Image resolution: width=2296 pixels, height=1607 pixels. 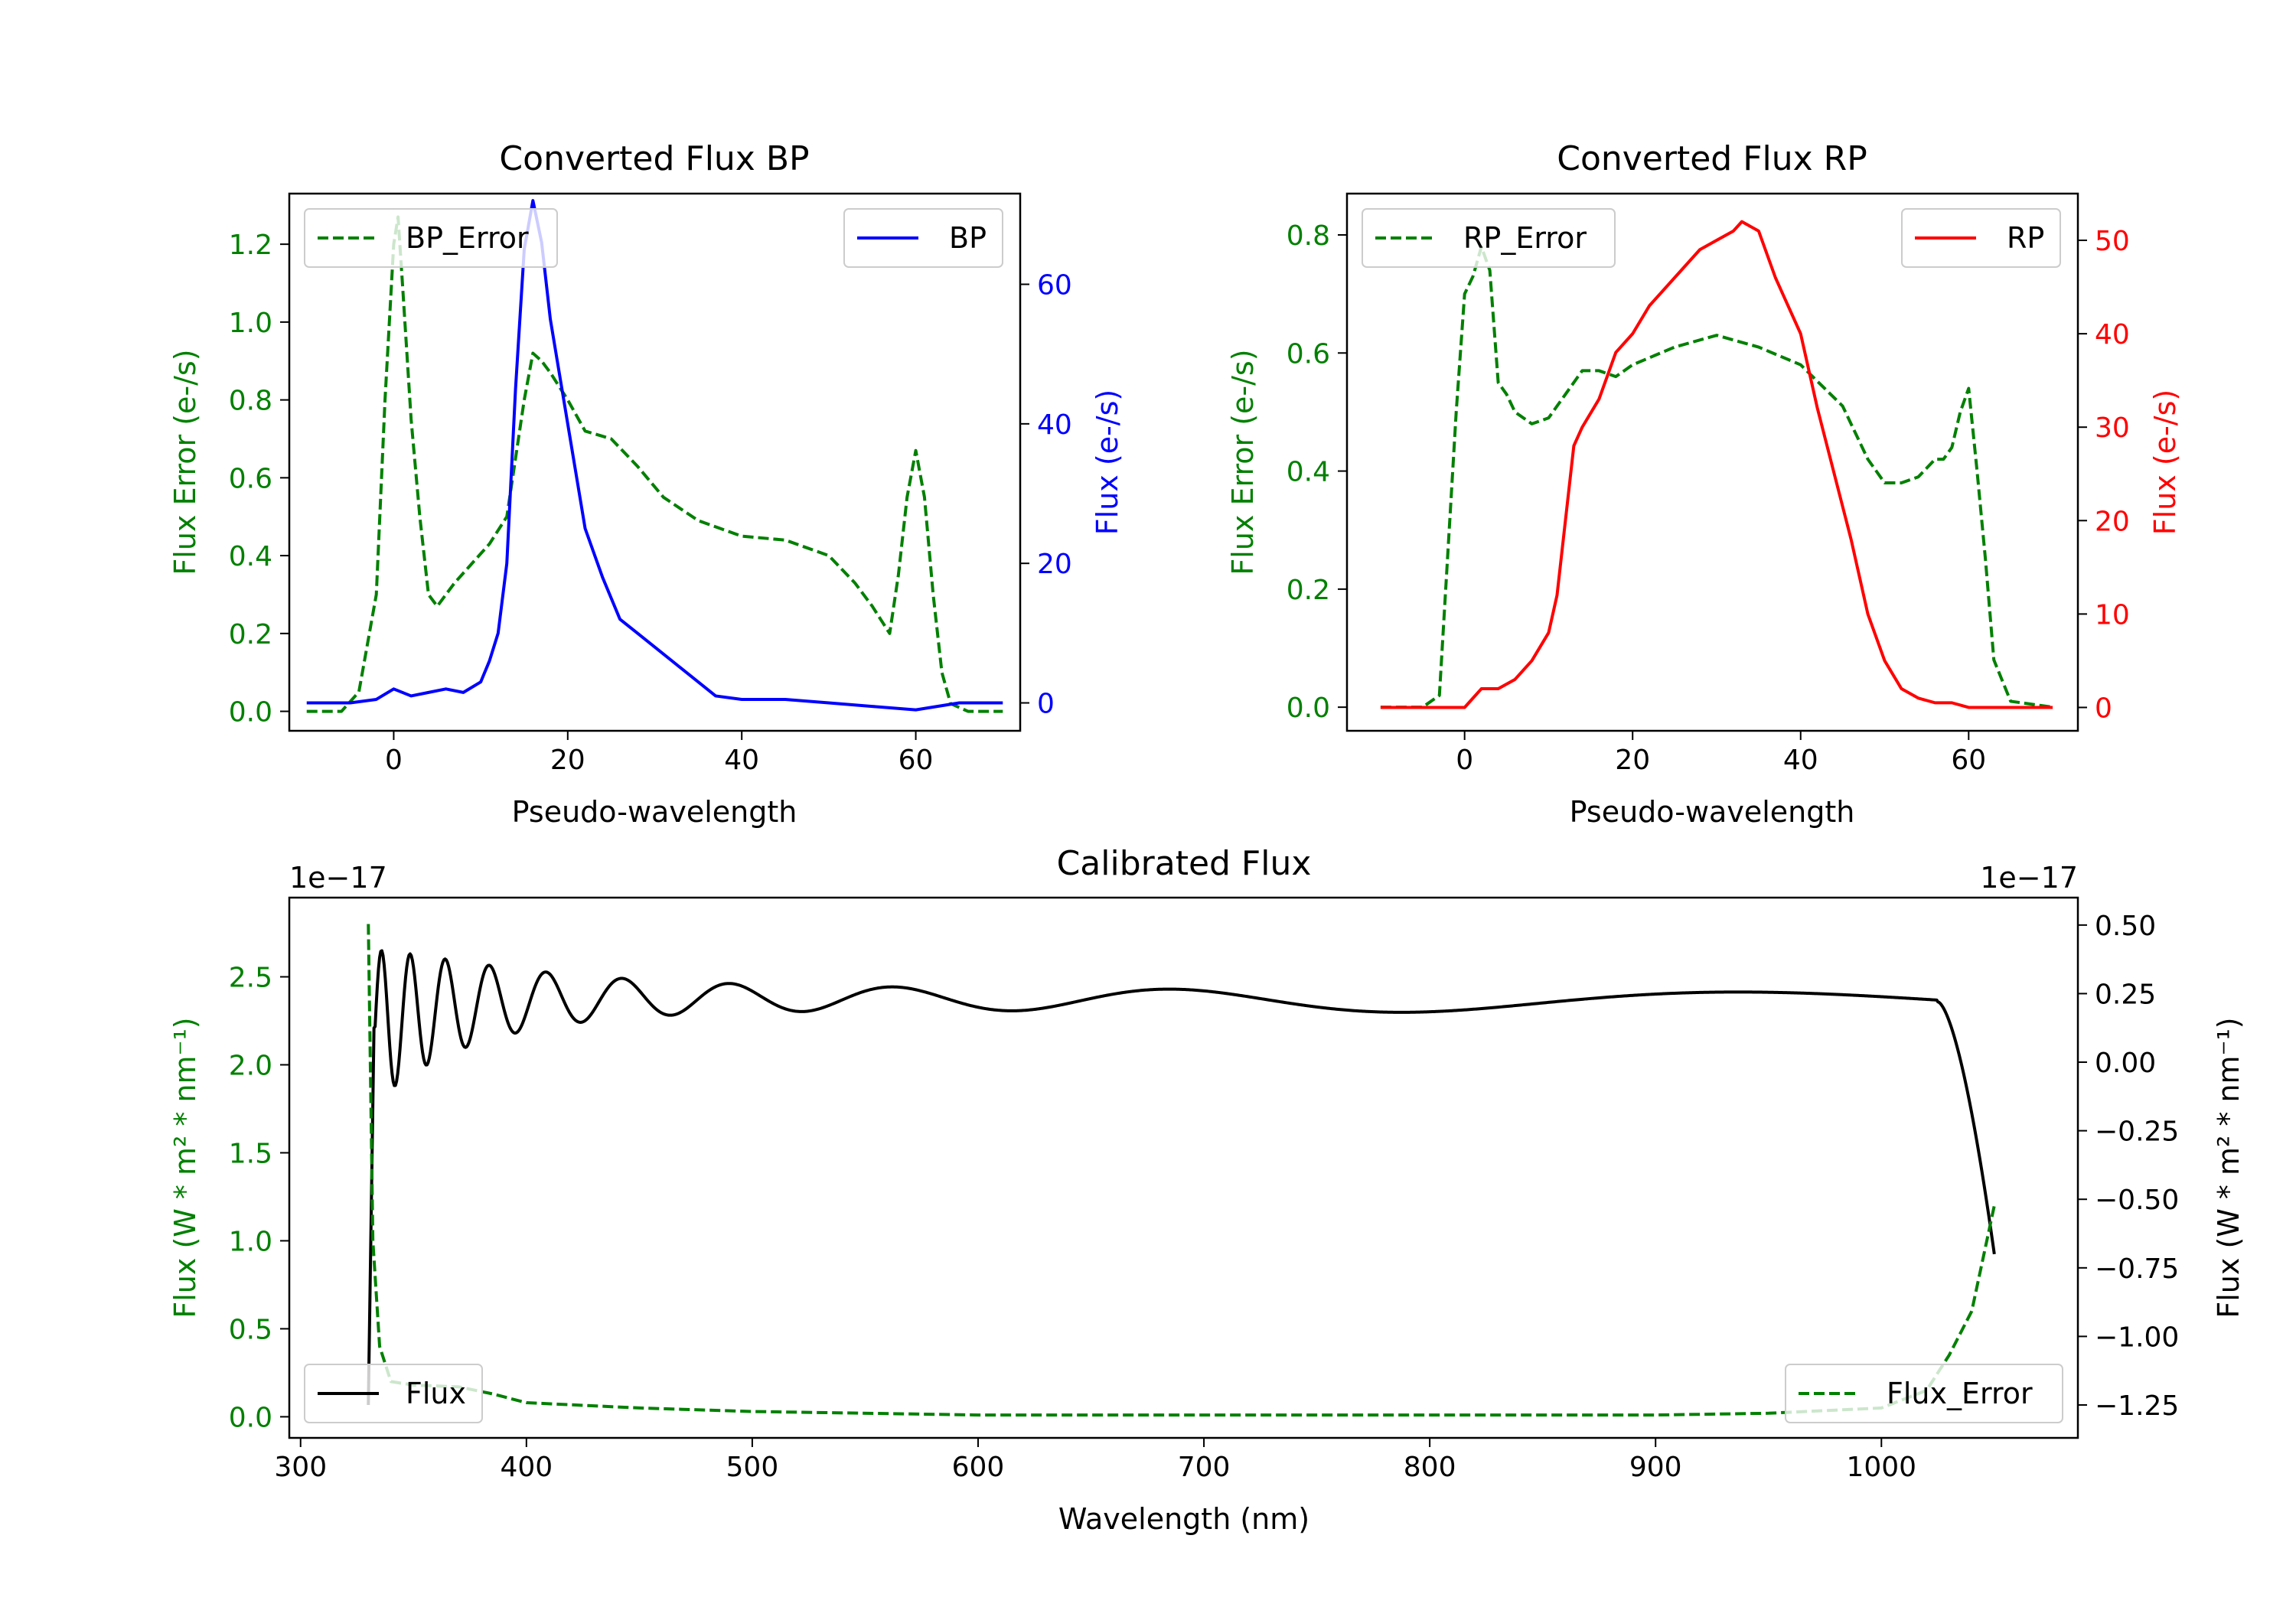 I want to click on bp-legend-flux-box, so click(x=923, y=238).